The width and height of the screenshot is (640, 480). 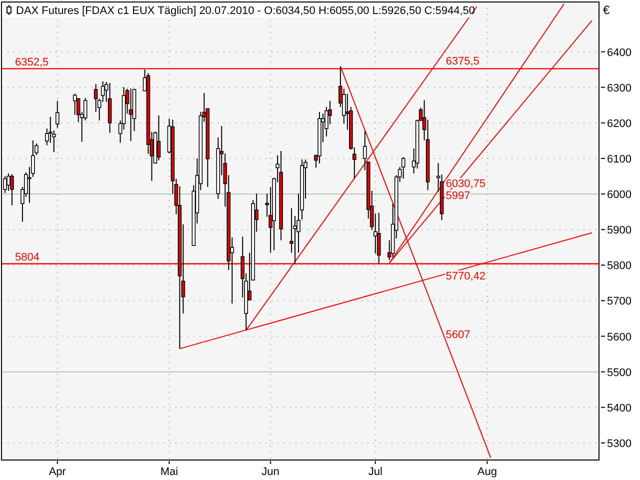 What do you see at coordinates (606, 10) in the screenshot?
I see `y-axis-title: €` at bounding box center [606, 10].